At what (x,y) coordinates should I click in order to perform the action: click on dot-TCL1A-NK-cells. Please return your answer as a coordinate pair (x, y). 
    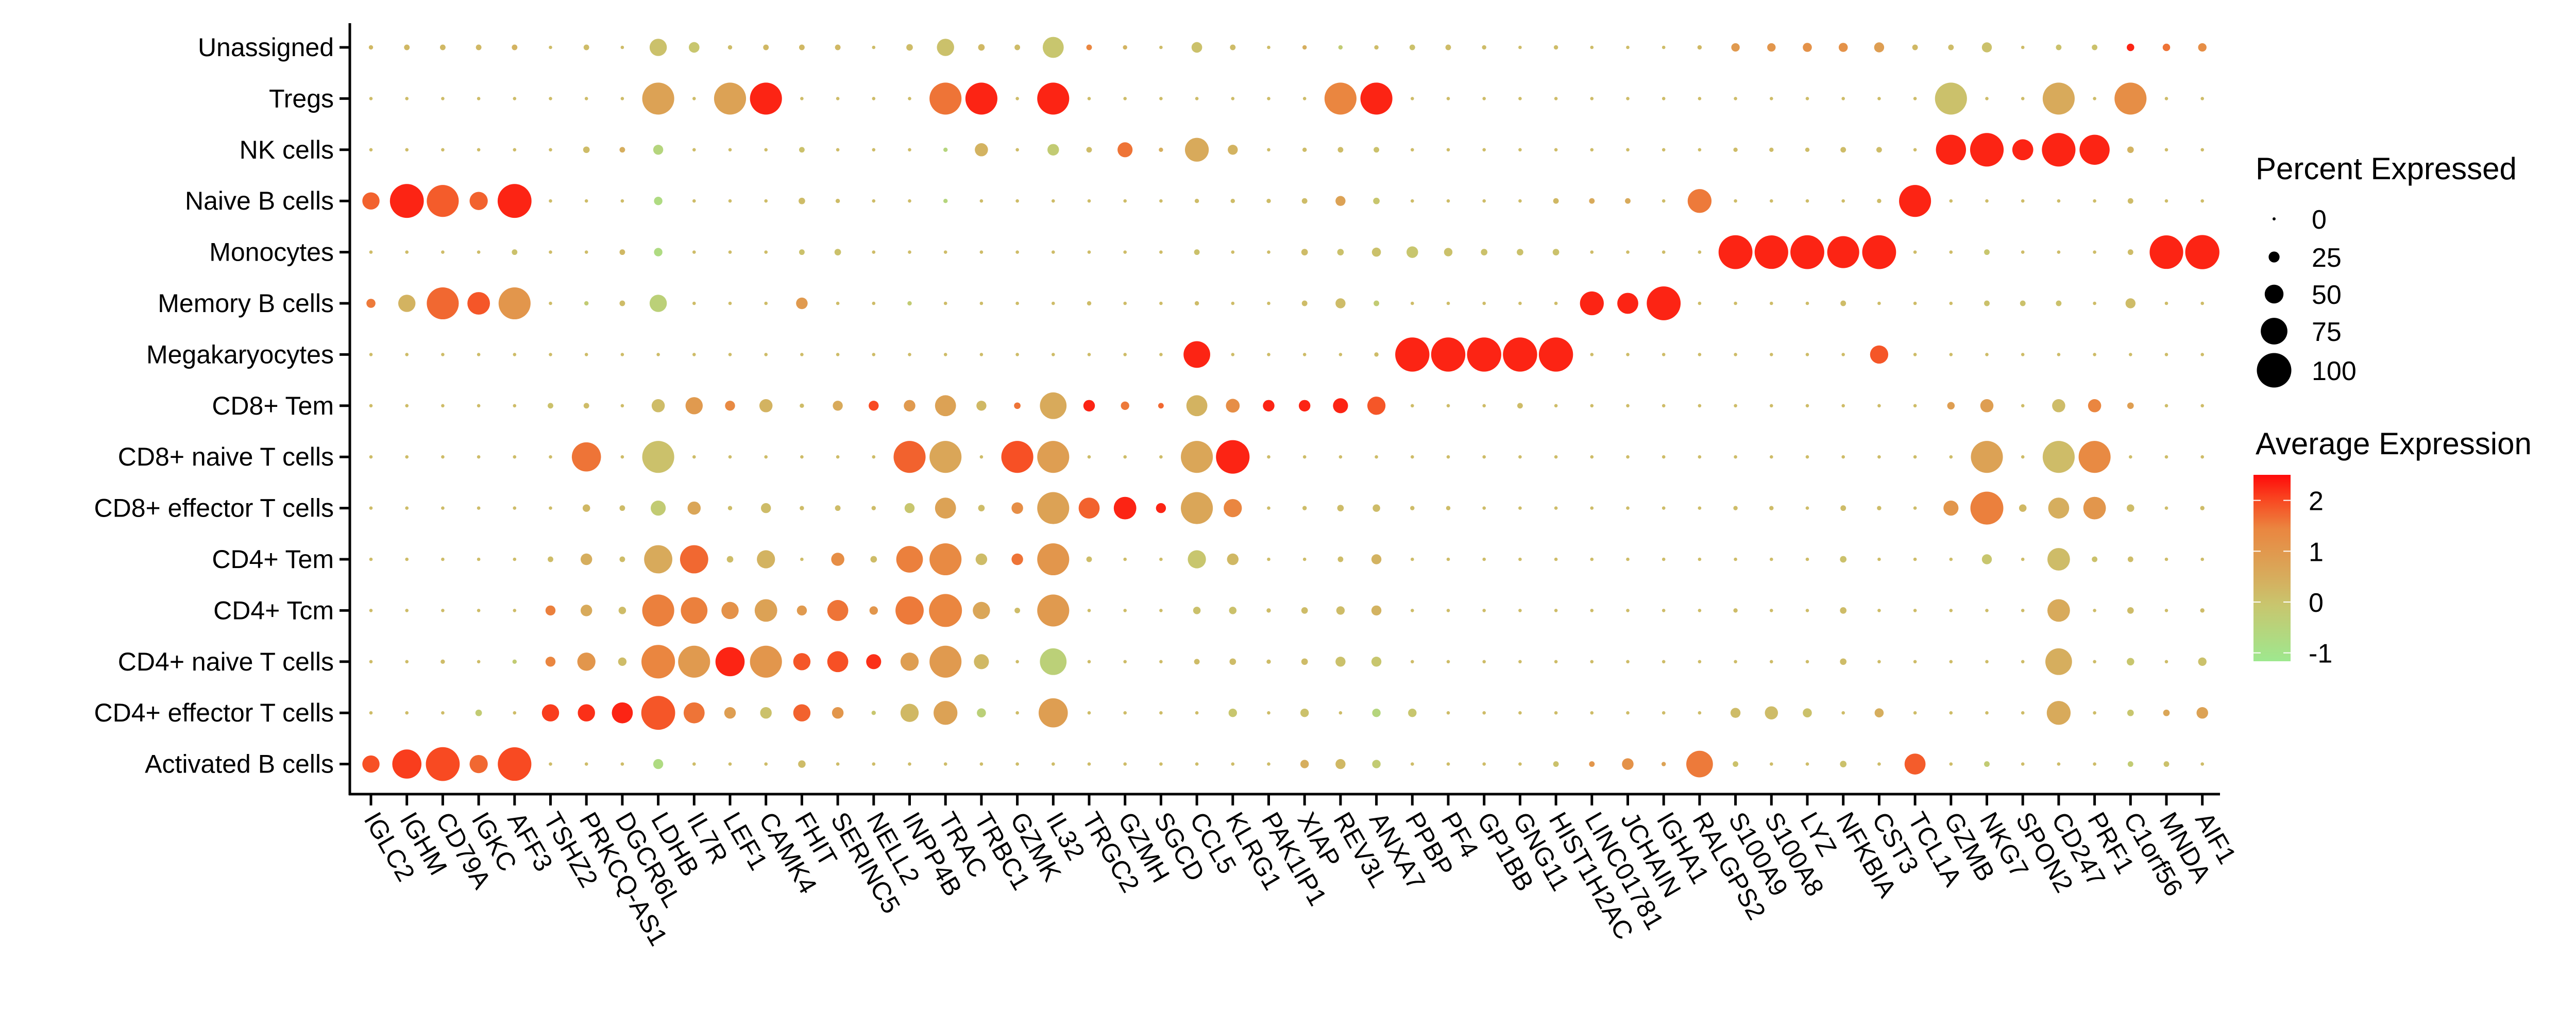
    Looking at the image, I should click on (1915, 150).